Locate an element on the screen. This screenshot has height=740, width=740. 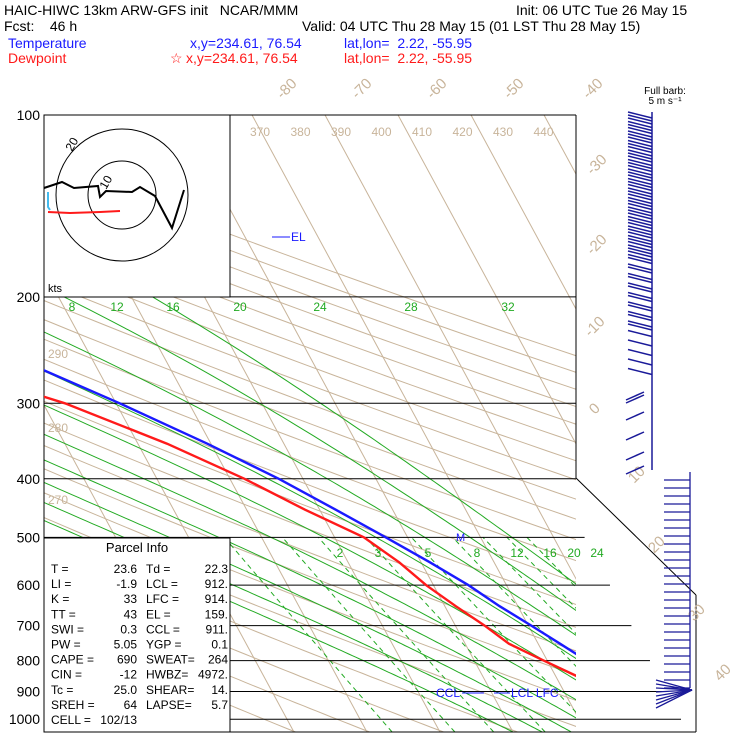
theta-label: 400 is located at coordinates (381, 132).